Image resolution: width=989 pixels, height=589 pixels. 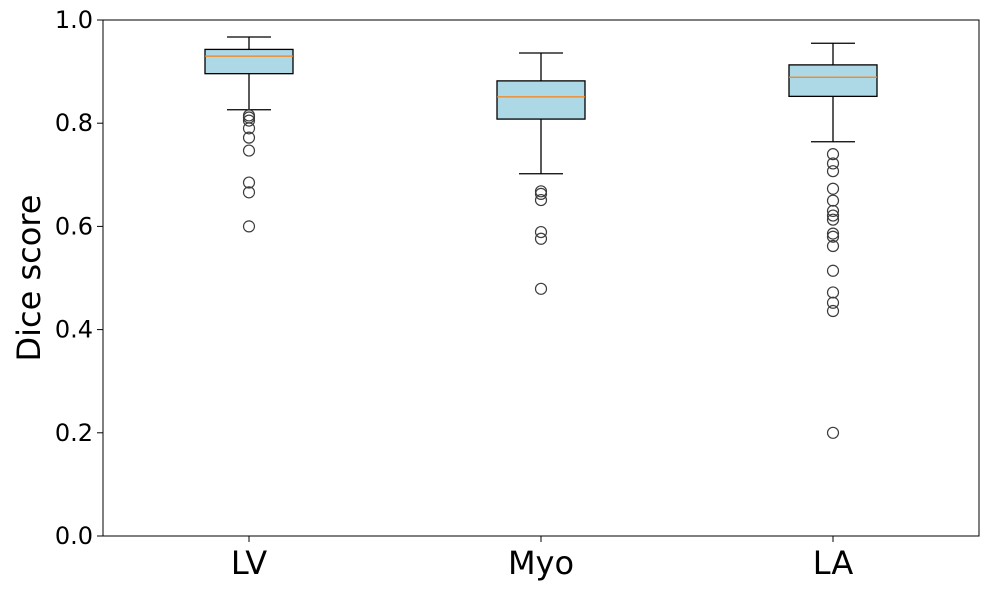 I want to click on y-tick-label: 0.6, so click(x=74, y=226).